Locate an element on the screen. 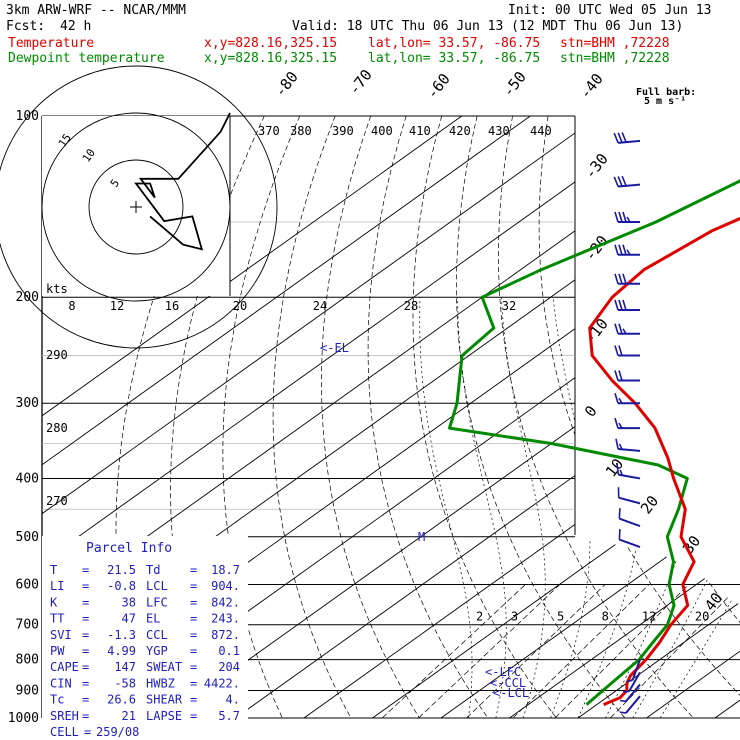 This screenshot has width=740, height=740. isotherm-label: -70 is located at coordinates (360, 82).